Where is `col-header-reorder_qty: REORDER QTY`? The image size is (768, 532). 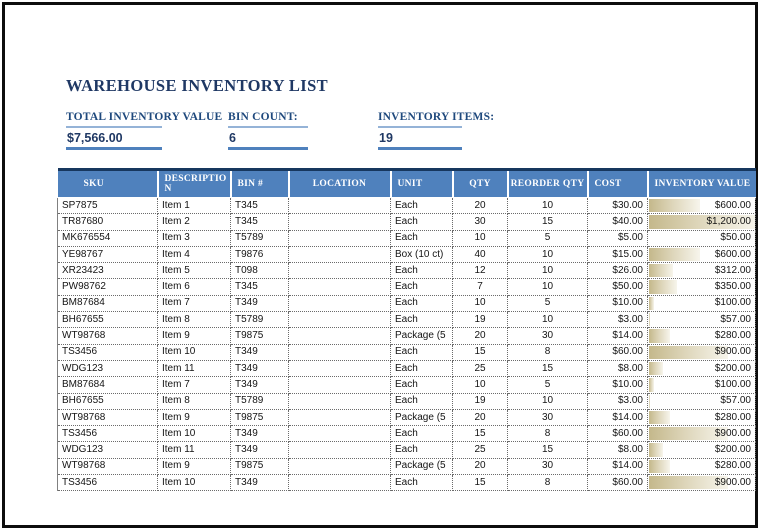
col-header-reorder_qty: REORDER QTY is located at coordinates (548, 183).